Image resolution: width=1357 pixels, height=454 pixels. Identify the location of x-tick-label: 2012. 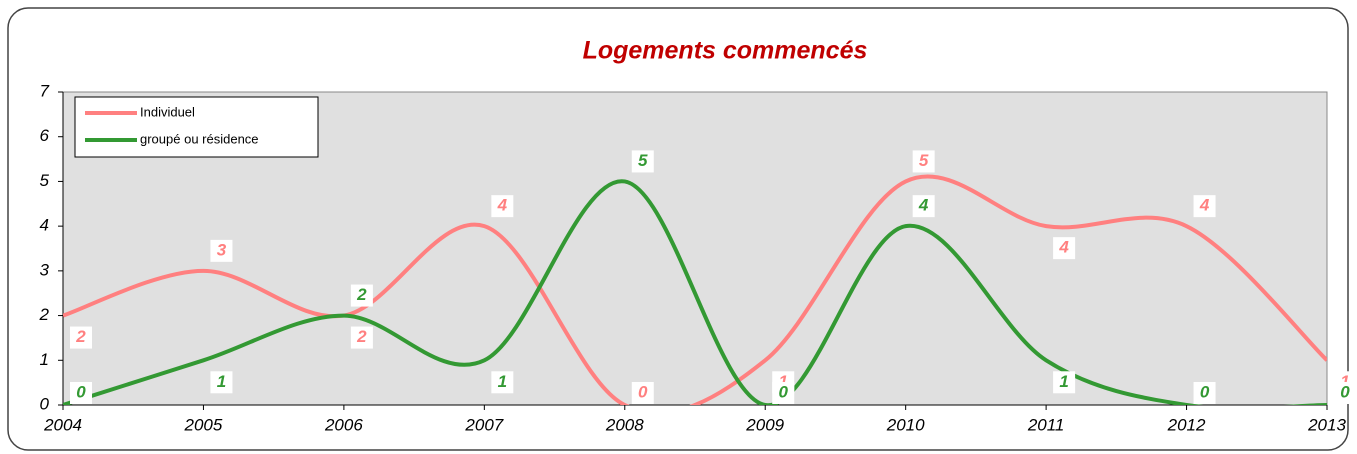
(1186, 424).